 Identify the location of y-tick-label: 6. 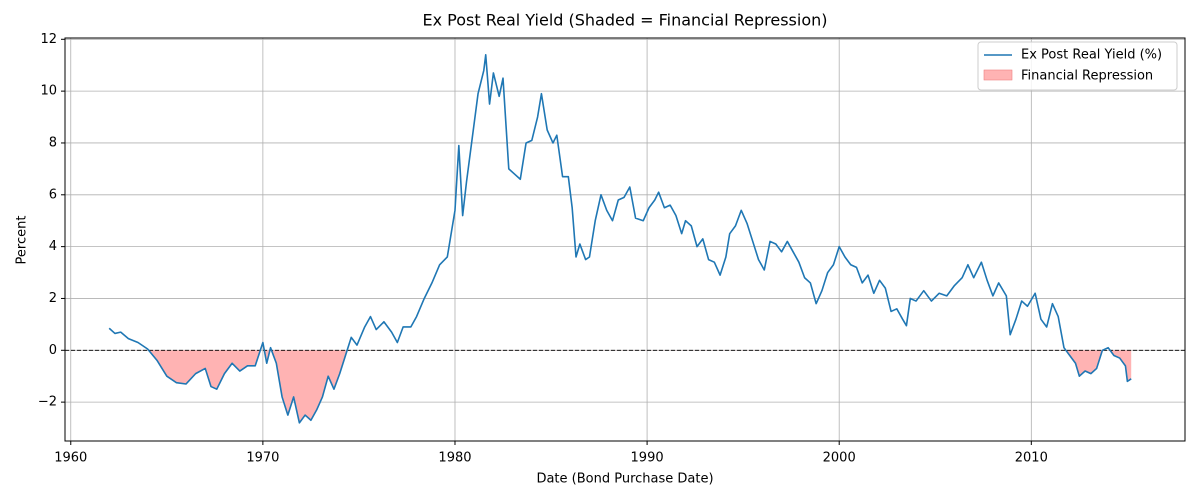
(53, 194).